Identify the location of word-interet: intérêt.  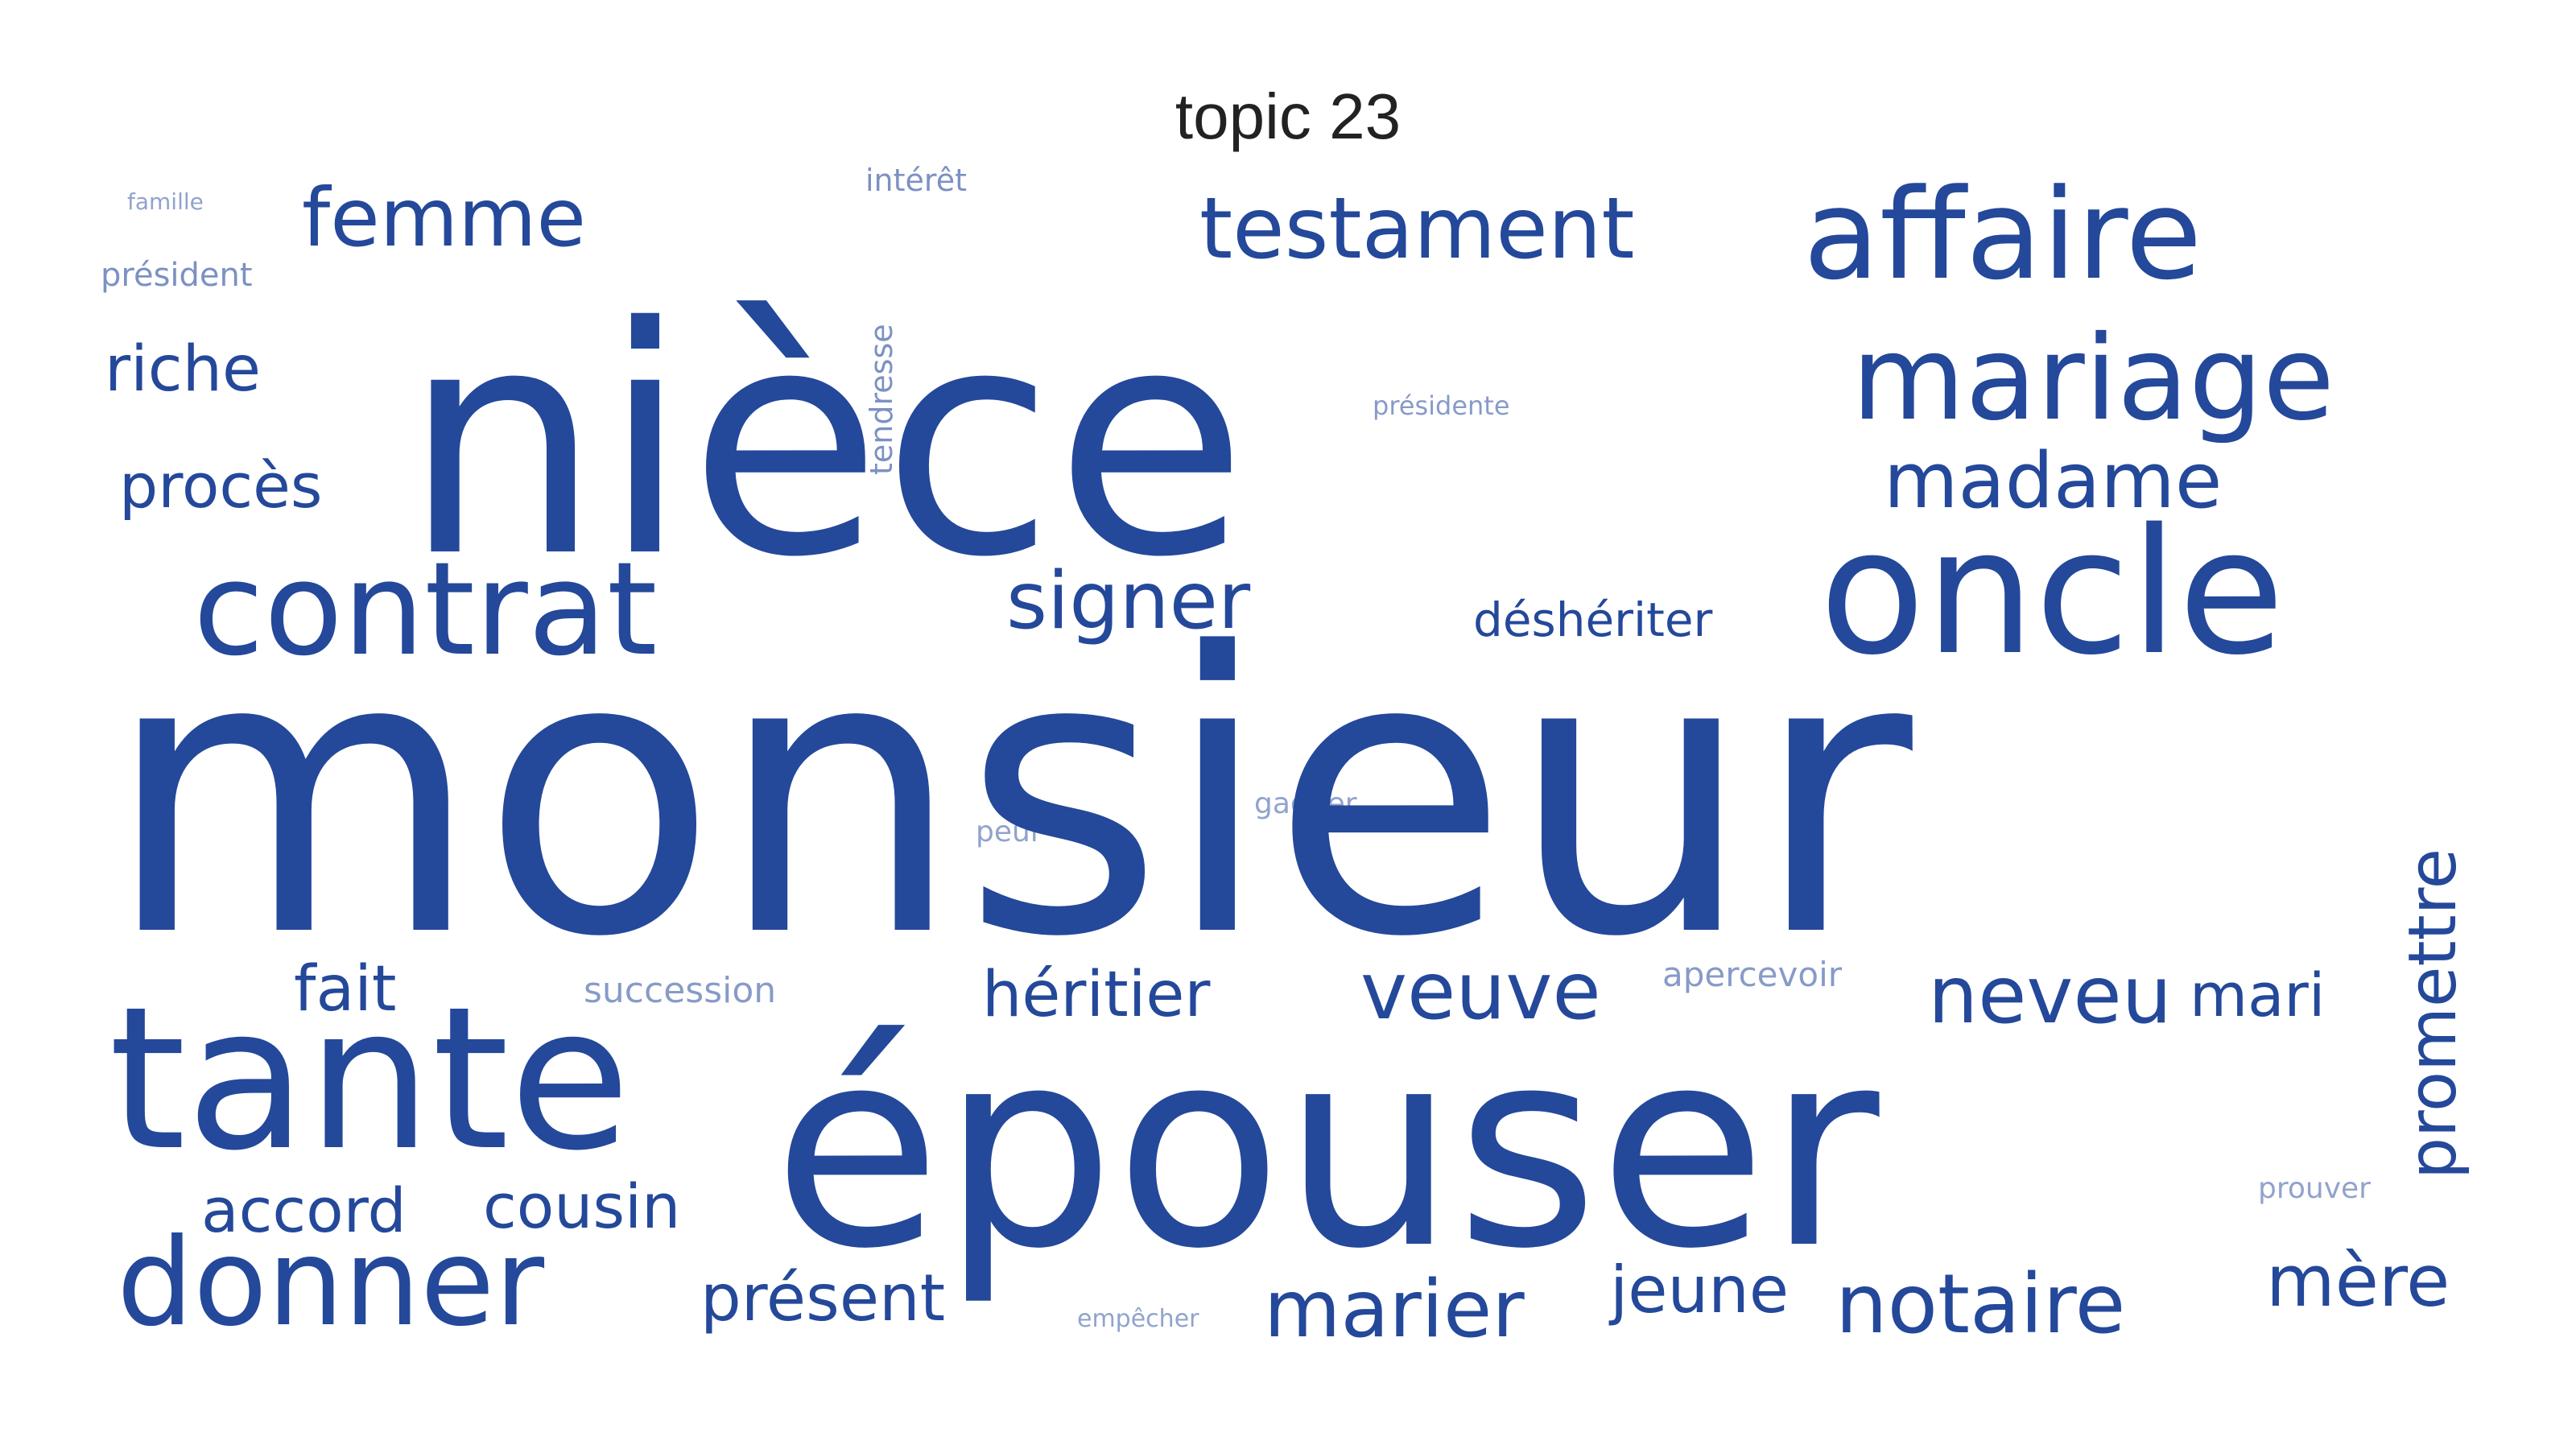
(916, 180).